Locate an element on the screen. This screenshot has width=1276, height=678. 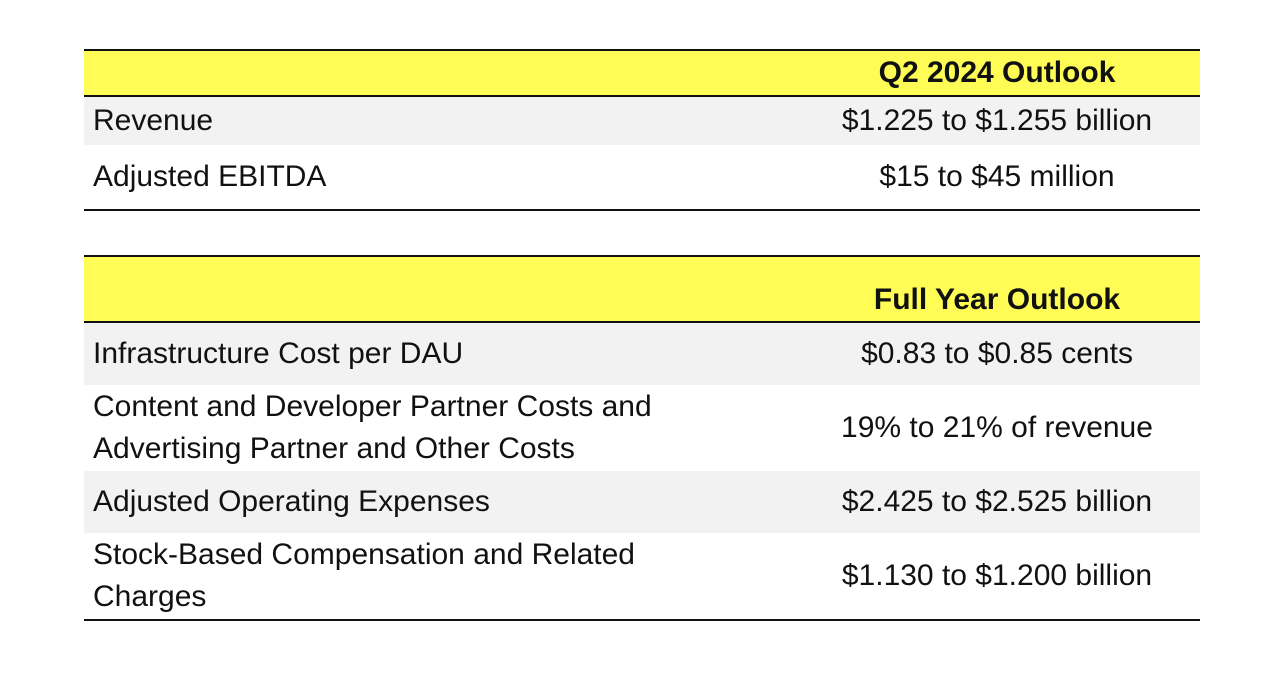
row-label-infrastructure-cost: Infrastructure Cost per DAU is located at coordinates (439, 353).